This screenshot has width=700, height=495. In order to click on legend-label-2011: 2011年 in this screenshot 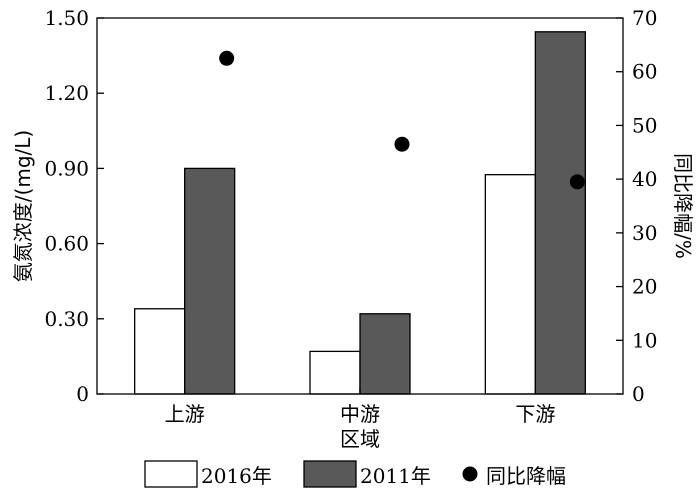, I will do `click(395, 476)`.